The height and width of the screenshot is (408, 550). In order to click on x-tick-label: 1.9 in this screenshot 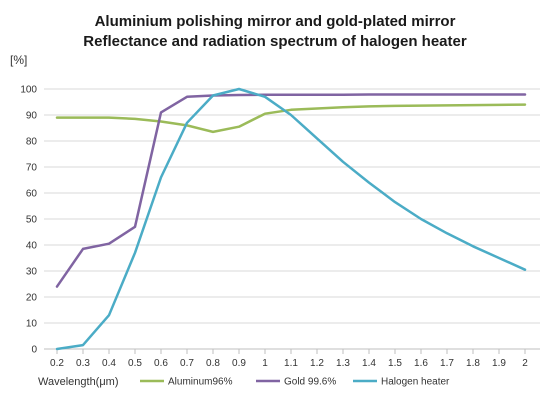, I will do `click(499, 363)`.